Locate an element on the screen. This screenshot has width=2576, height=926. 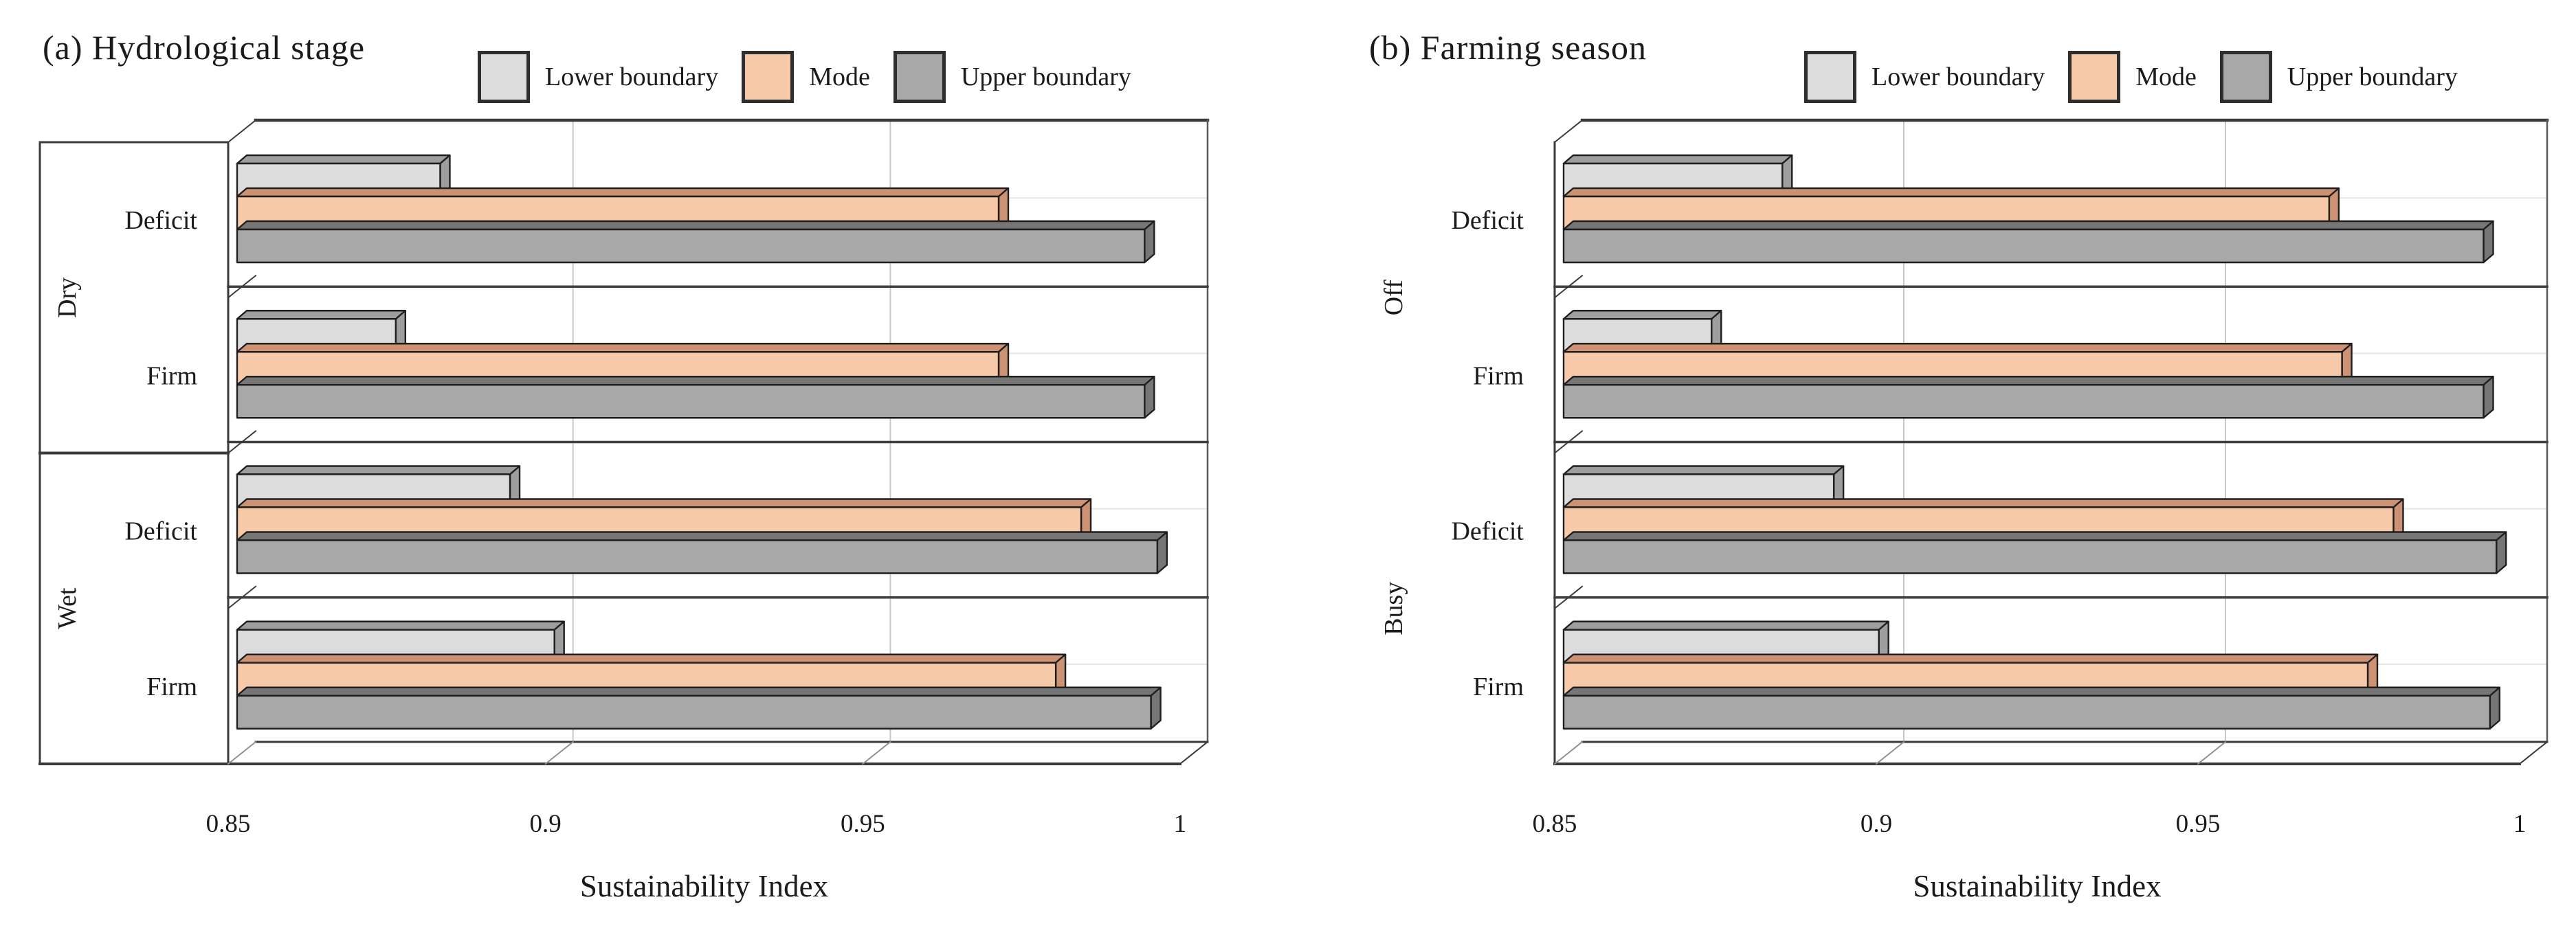
panel-b-title: (b) Farming season is located at coordinates (1508, 47).